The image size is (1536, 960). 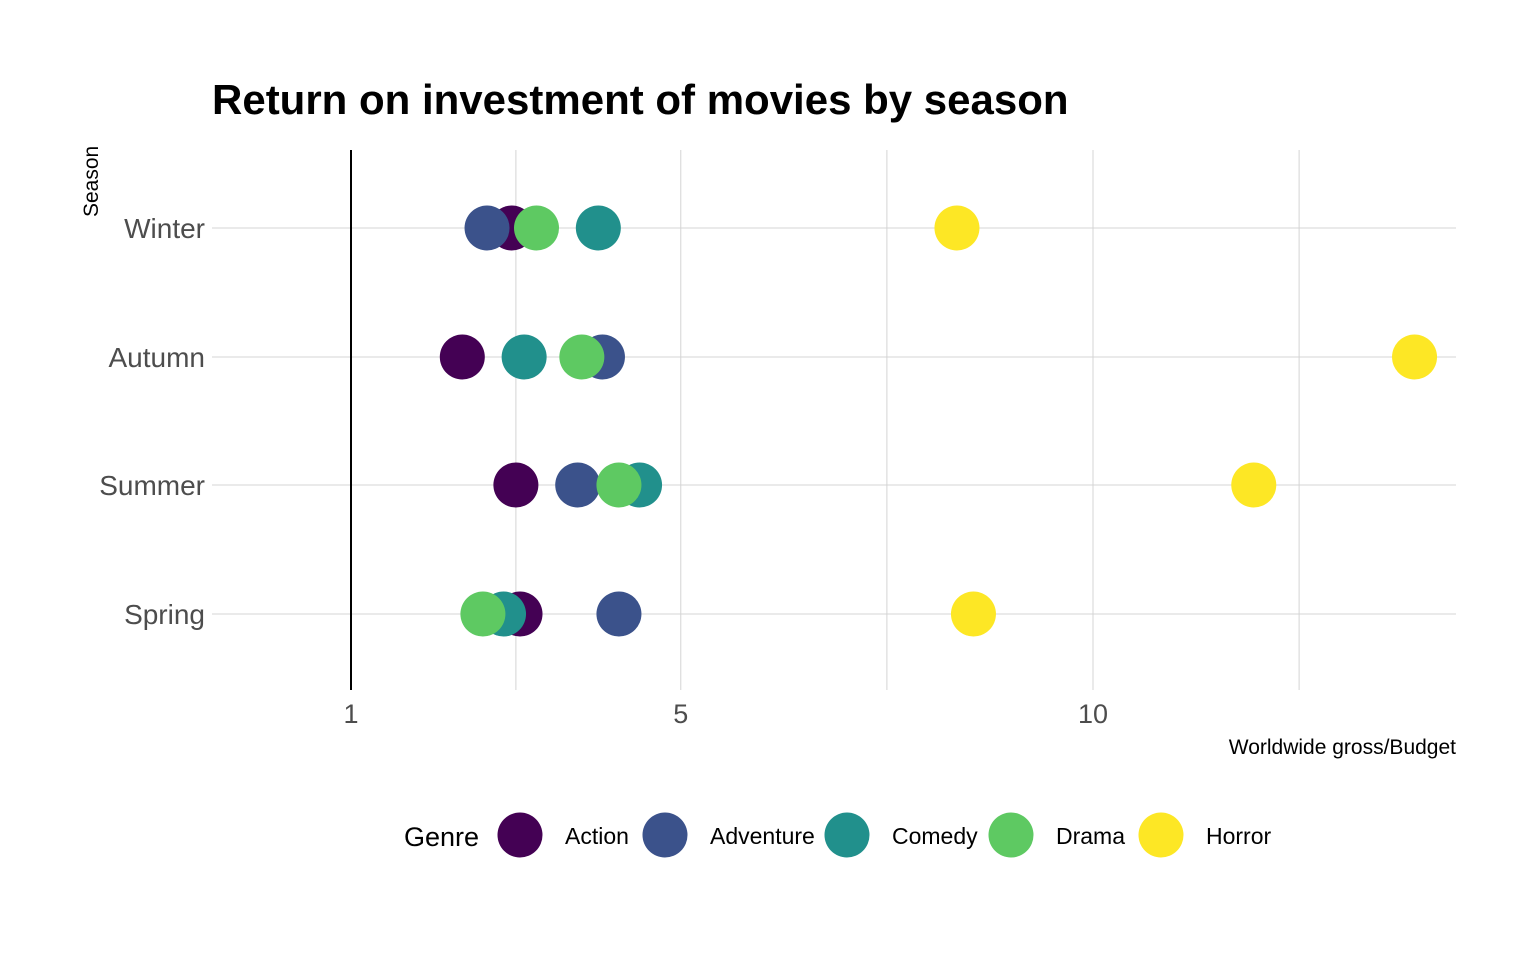 I want to click on point-adventure-summer, so click(x=578, y=485).